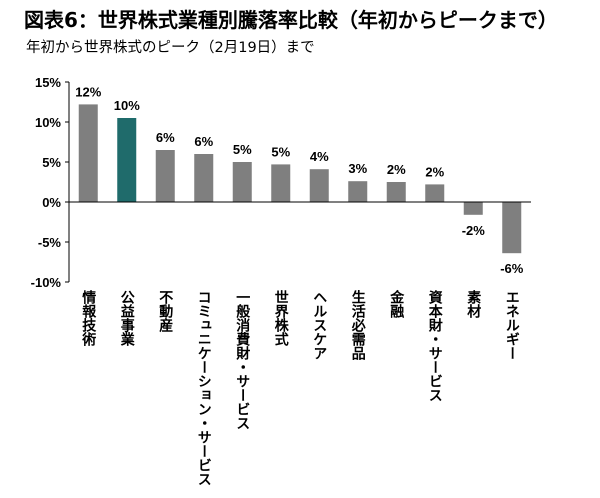 The image size is (600, 498). Describe the element at coordinates (473, 304) in the screenshot. I see `category-label: 素材` at that location.